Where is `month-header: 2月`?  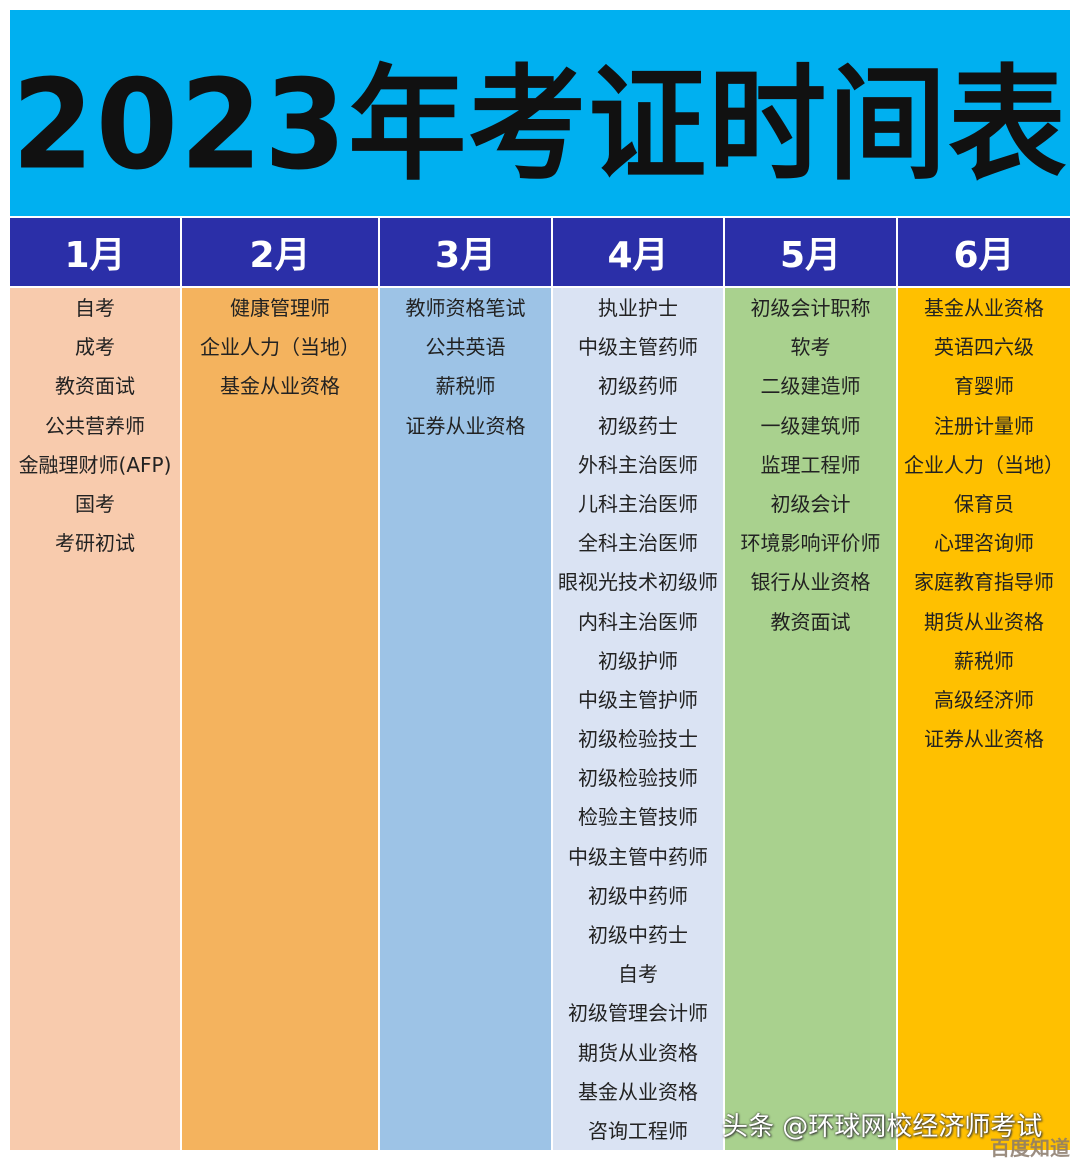
month-header: 2月 is located at coordinates (280, 252).